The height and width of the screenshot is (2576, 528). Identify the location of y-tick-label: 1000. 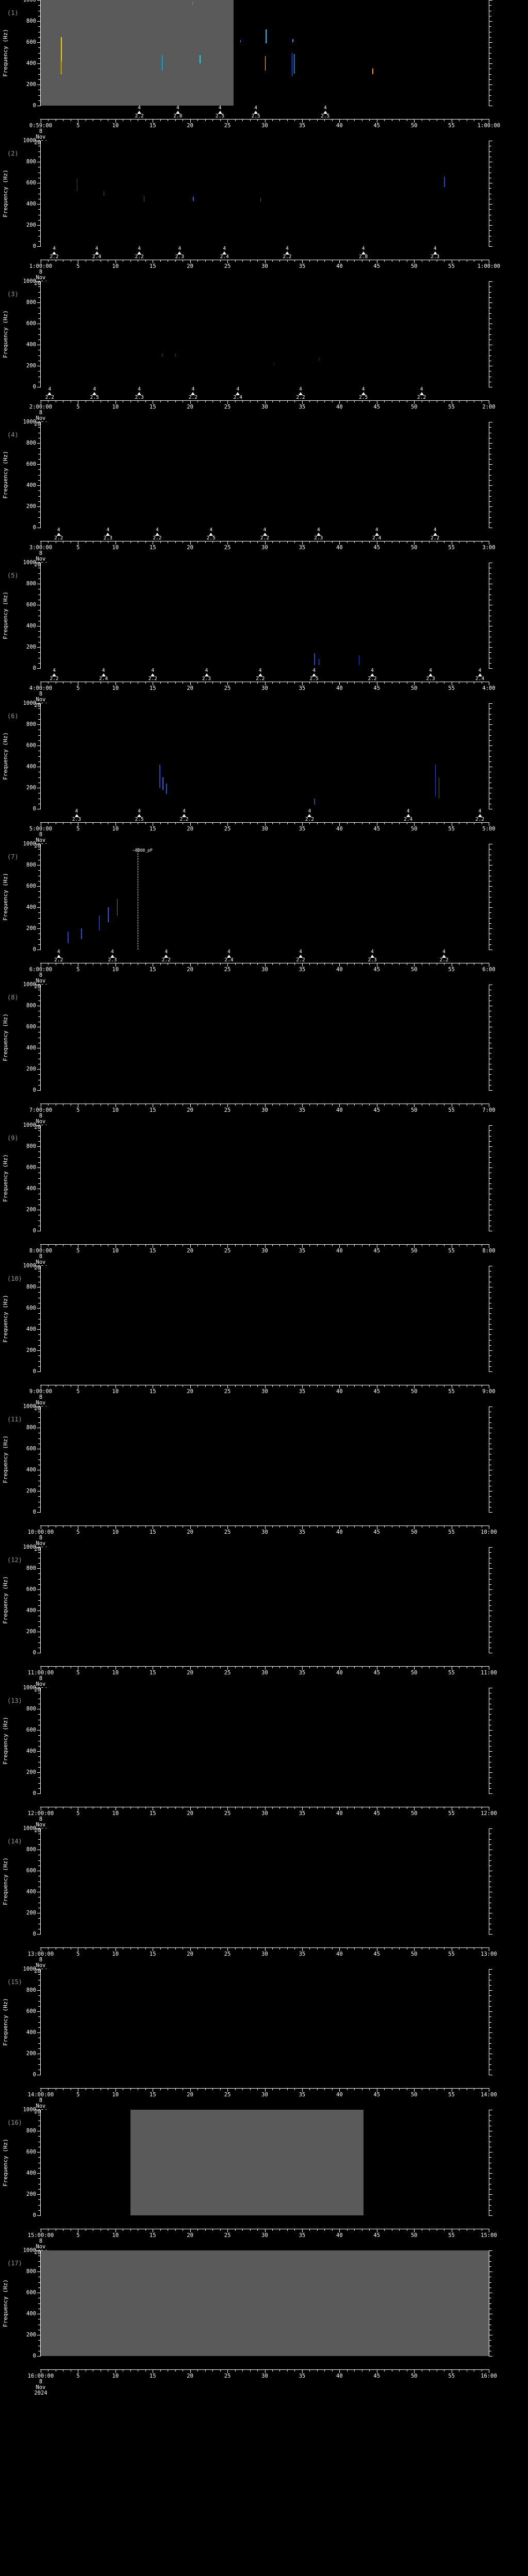
(29, 1125).